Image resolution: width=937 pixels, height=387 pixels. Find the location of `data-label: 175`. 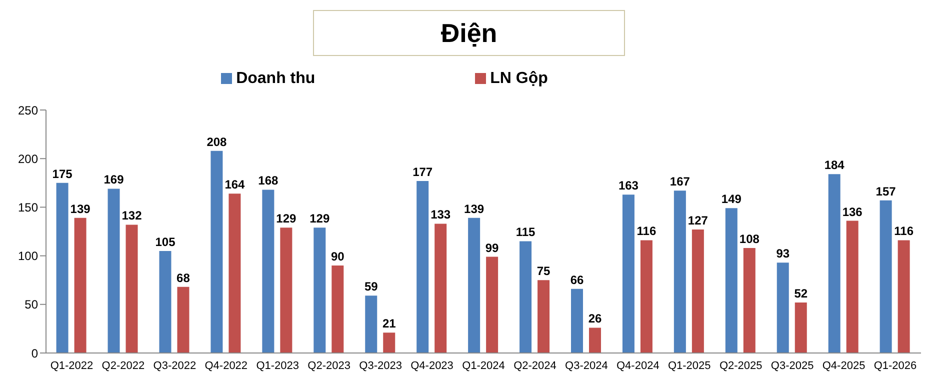

data-label: 175 is located at coordinates (62, 173).